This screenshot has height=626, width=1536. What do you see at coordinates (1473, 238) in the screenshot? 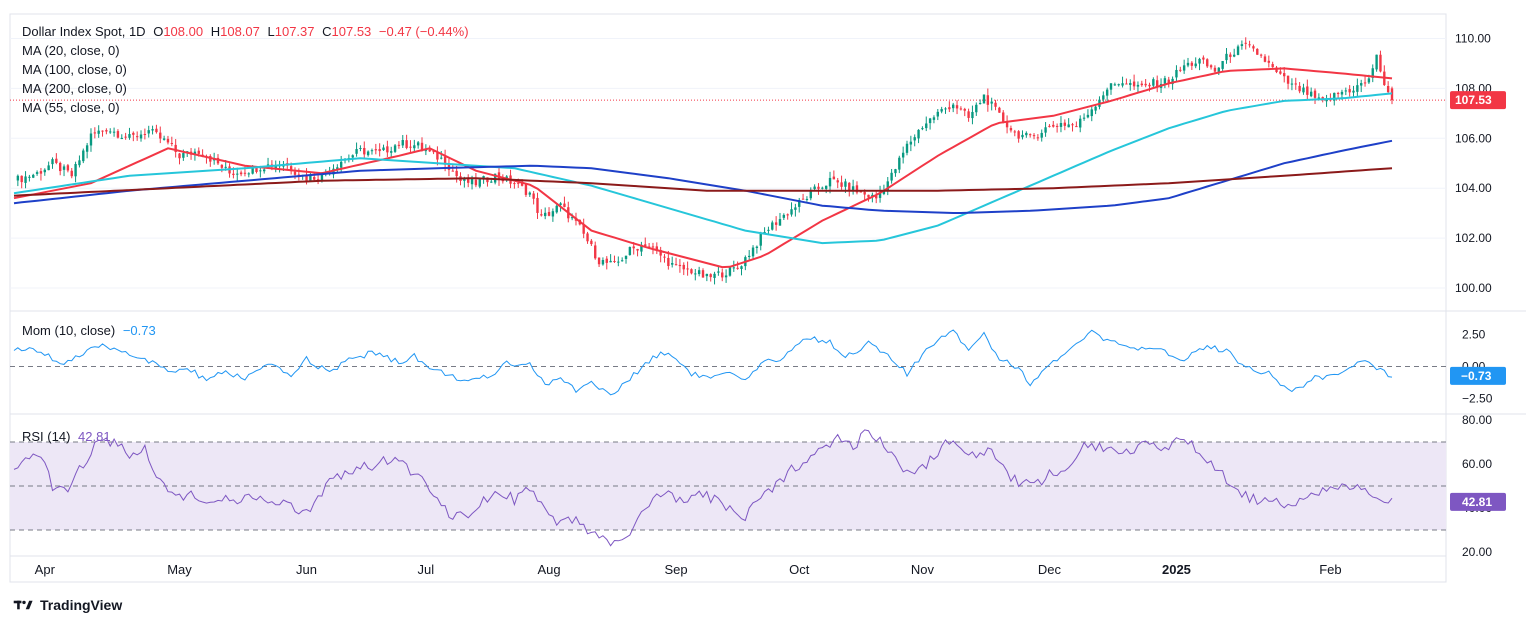
I see `y-tick-label: 102.00` at bounding box center [1473, 238].